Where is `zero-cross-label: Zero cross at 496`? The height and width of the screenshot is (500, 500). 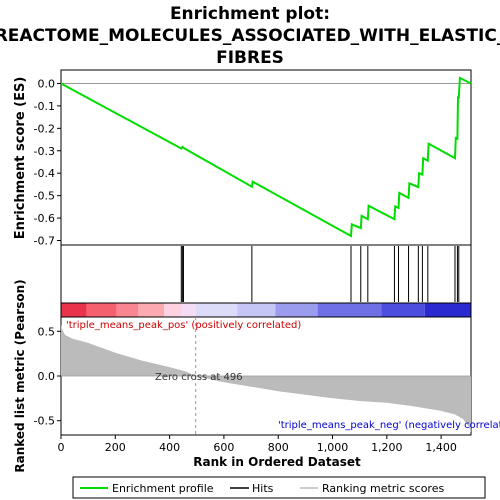
zero-cross-label: Zero cross at 496 is located at coordinates (199, 377).